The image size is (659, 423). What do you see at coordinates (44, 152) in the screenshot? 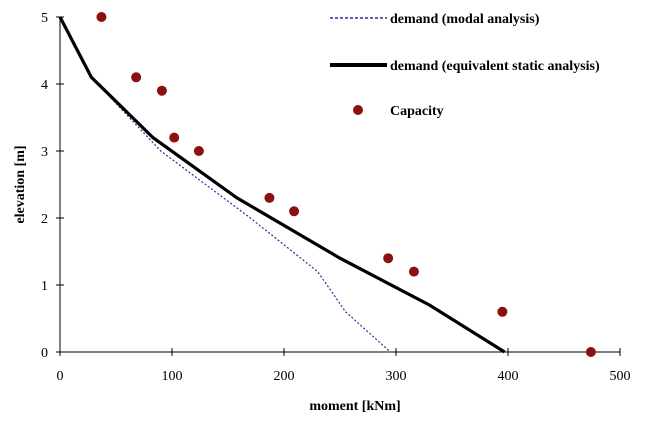
I see `y-tick-label: 3` at bounding box center [44, 152].